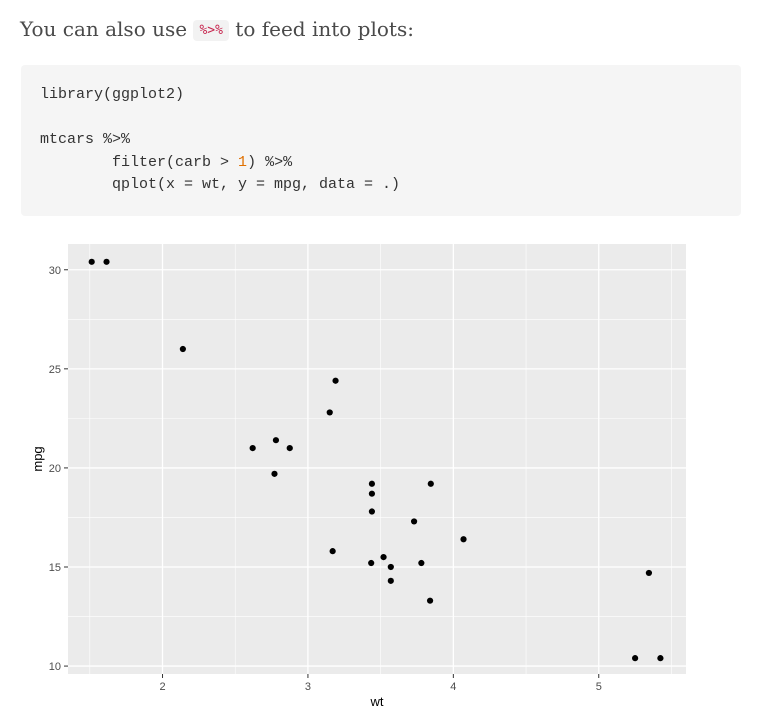  What do you see at coordinates (55, 370) in the screenshot?
I see `y-tick-label: 25` at bounding box center [55, 370].